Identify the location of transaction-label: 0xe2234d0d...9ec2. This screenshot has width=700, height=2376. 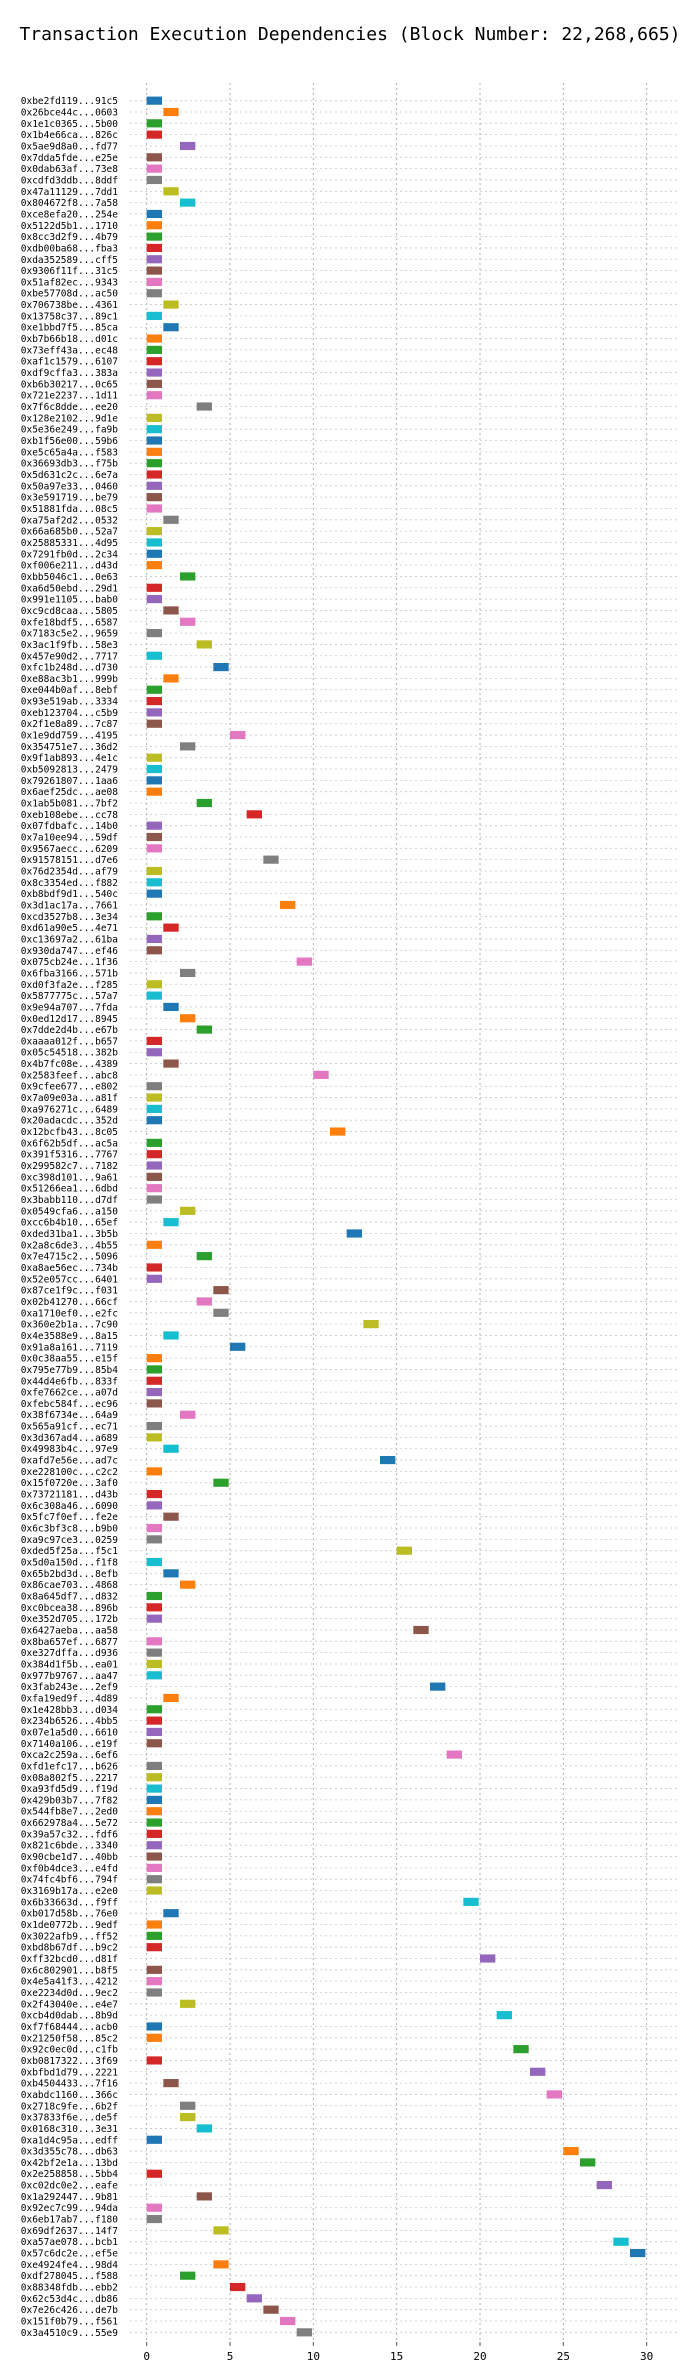
(69, 1993).